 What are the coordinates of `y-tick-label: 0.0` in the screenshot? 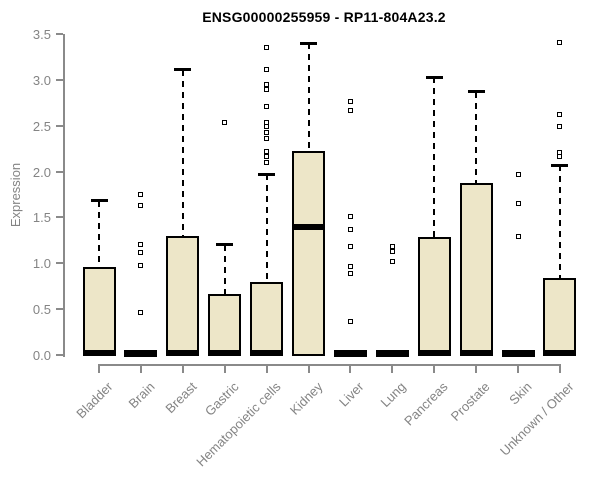 It's located at (41, 355).